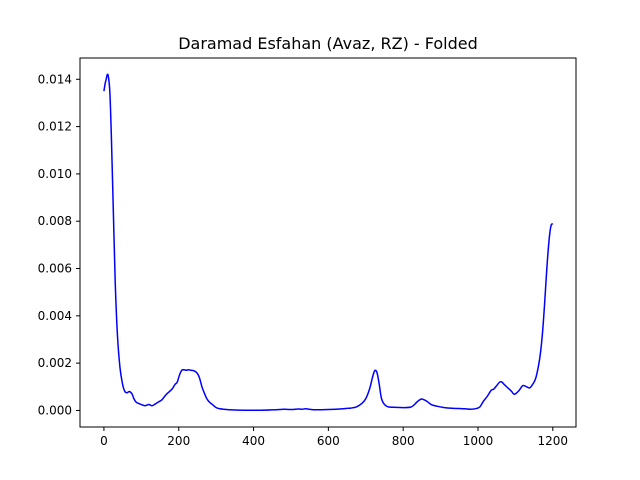  What do you see at coordinates (59, 244) in the screenshot?
I see `y-axis: 0.000 0.002 0.004 0.006 0.008 0.010 0.012 0.014` at bounding box center [59, 244].